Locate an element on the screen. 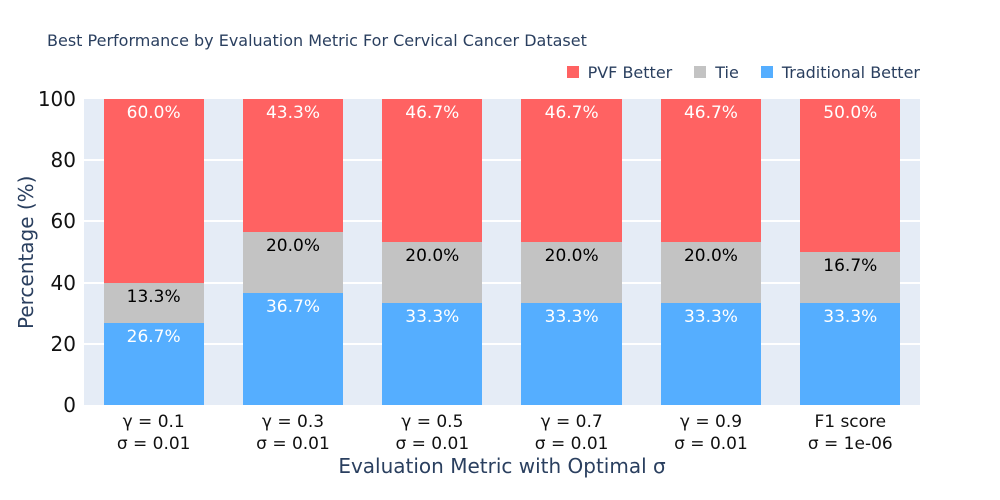 The width and height of the screenshot is (1000, 500). x-tick-line: γ = 0.3 is located at coordinates (293, 422).